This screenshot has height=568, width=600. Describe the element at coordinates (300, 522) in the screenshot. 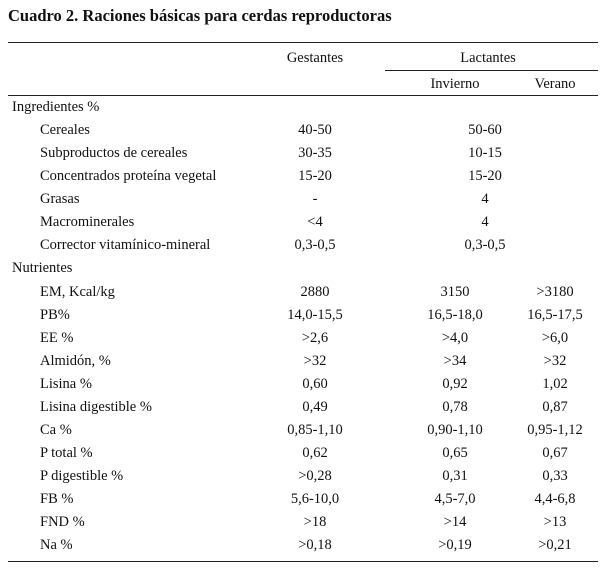

I see `table-row: FND % >18 >14 >13` at that location.